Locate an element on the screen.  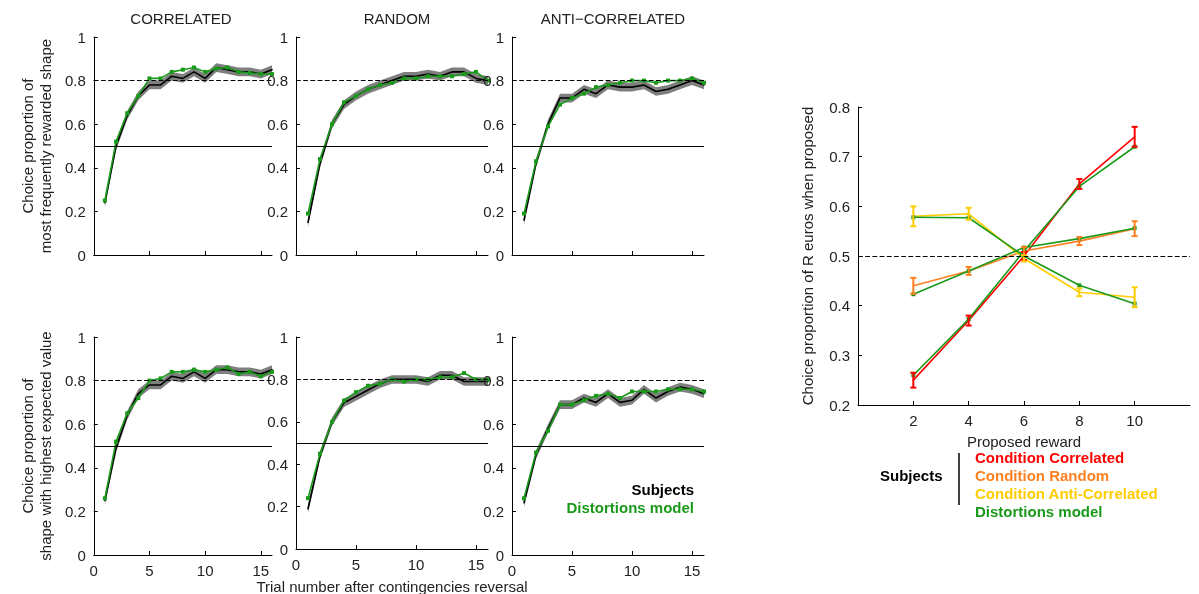
y-axis-title: Choice proportion of most frequently rewarded shape is located at coordinates (36, 146).